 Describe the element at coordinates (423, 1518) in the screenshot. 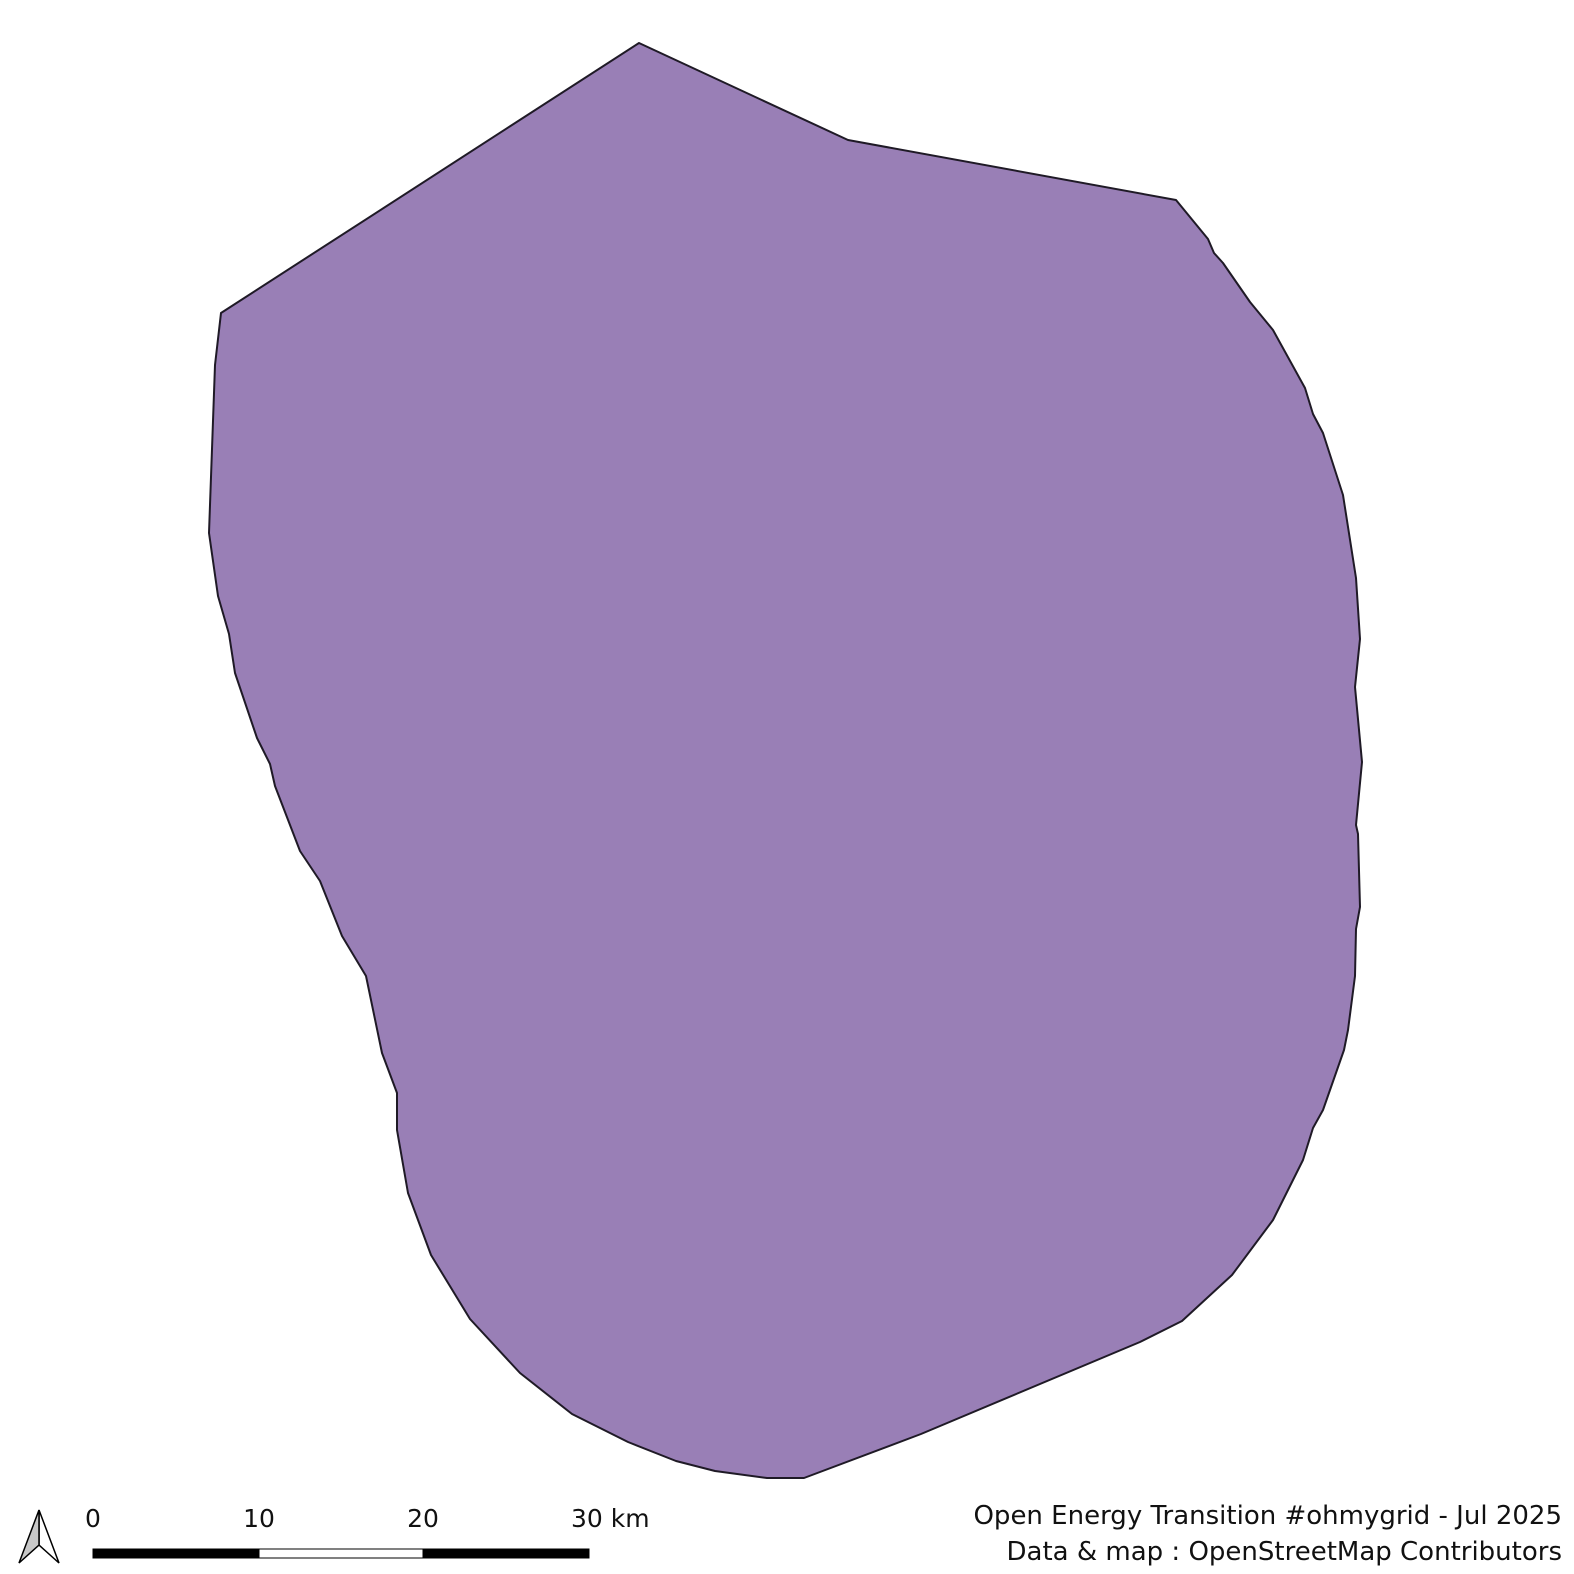

I see `scale-label-20: 20` at that location.